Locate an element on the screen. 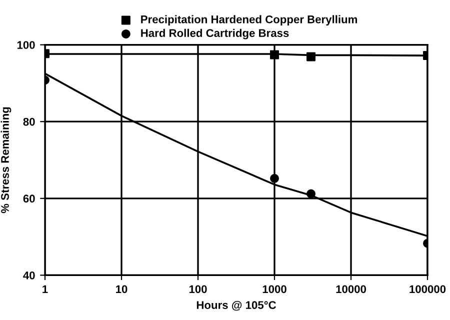  legend-label: Precipitation Hardened Copper Beryllium is located at coordinates (249, 20).